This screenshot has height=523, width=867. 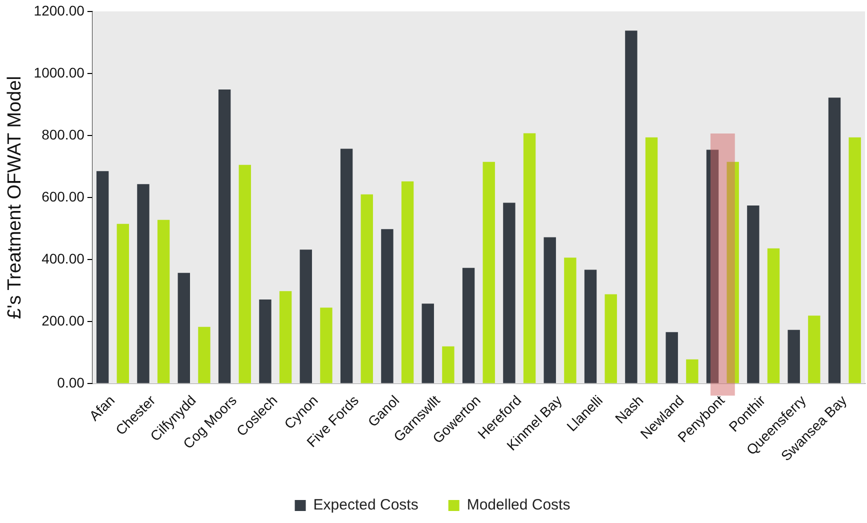 What do you see at coordinates (59, 72) in the screenshot?
I see `y-tick-label: 1000.00` at bounding box center [59, 72].